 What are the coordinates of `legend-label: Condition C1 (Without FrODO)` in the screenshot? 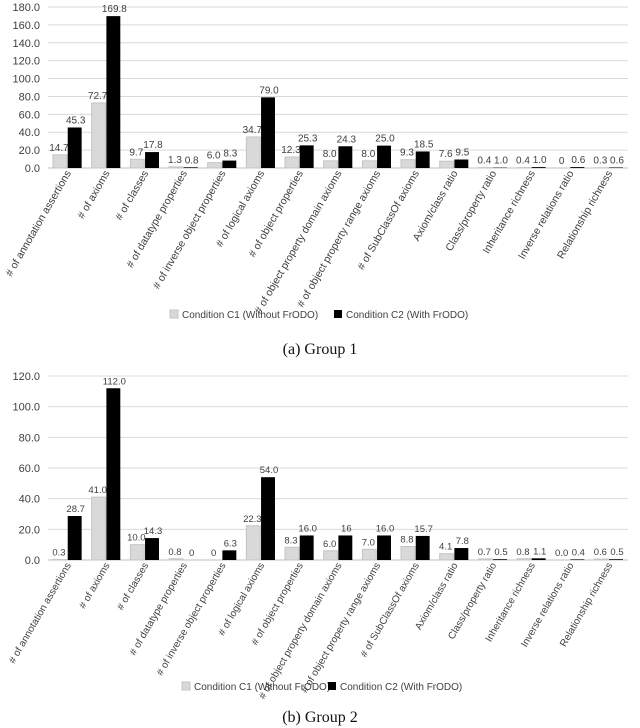 It's located at (262, 687).